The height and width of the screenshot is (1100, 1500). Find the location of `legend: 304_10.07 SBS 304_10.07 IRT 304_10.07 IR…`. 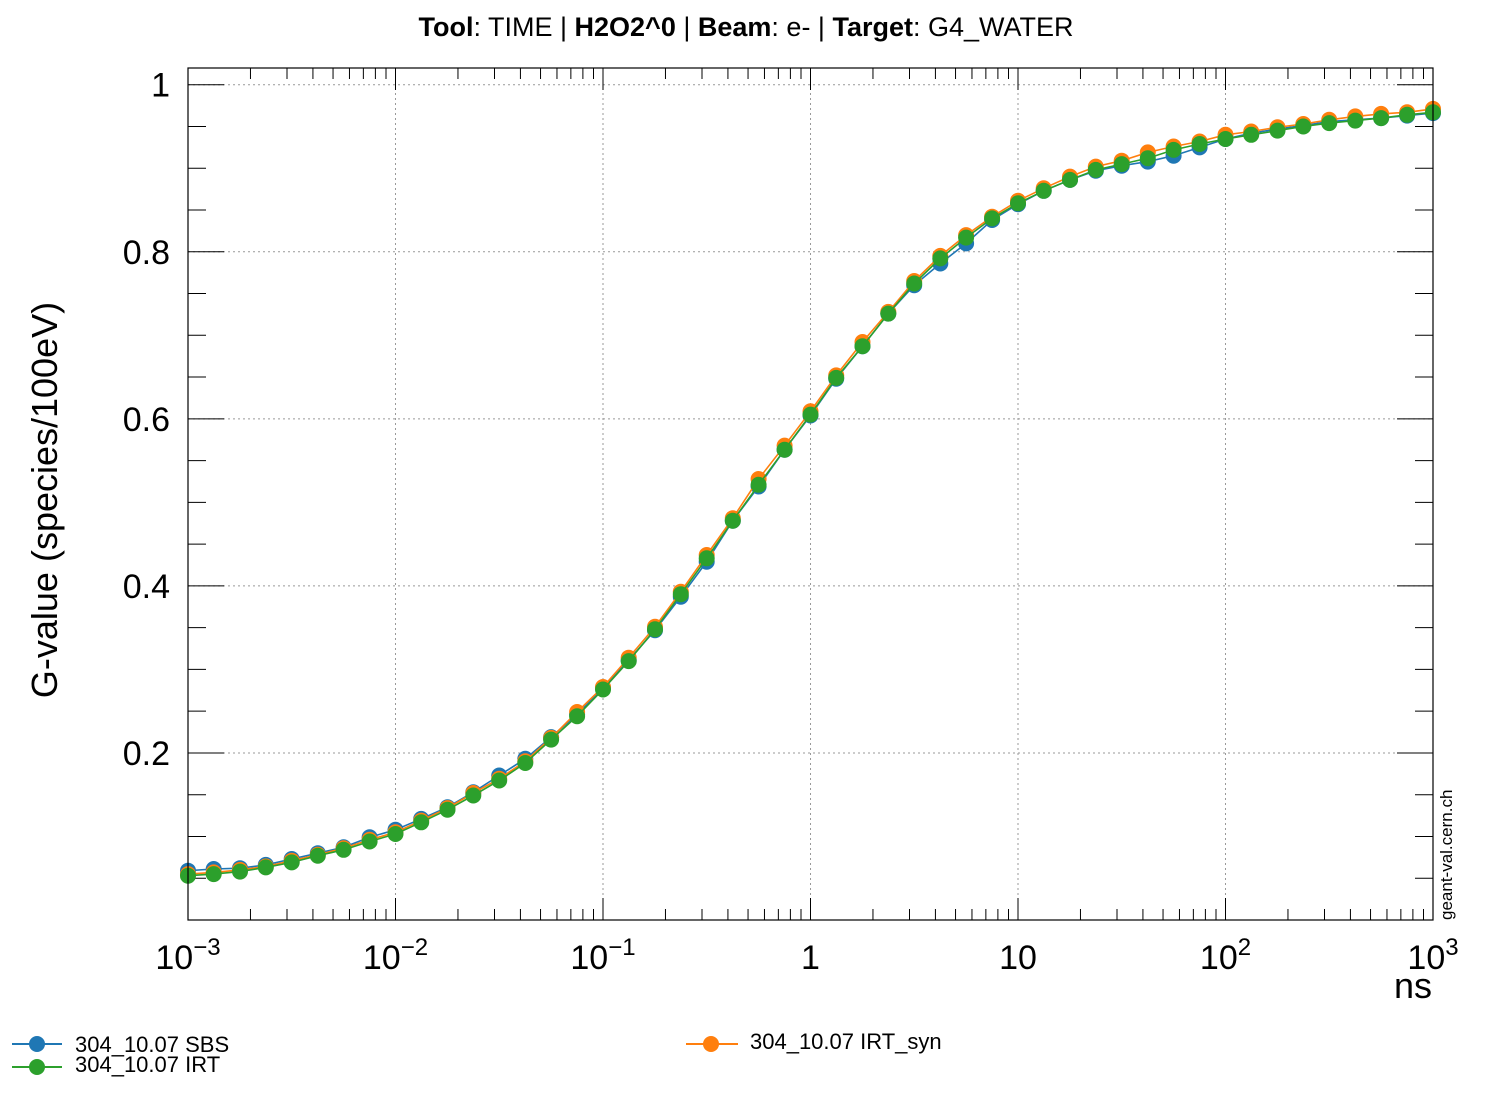

legend: 304_10.07 SBS 304_10.07 IRT 304_10.07 IR… is located at coordinates (477, 1053).